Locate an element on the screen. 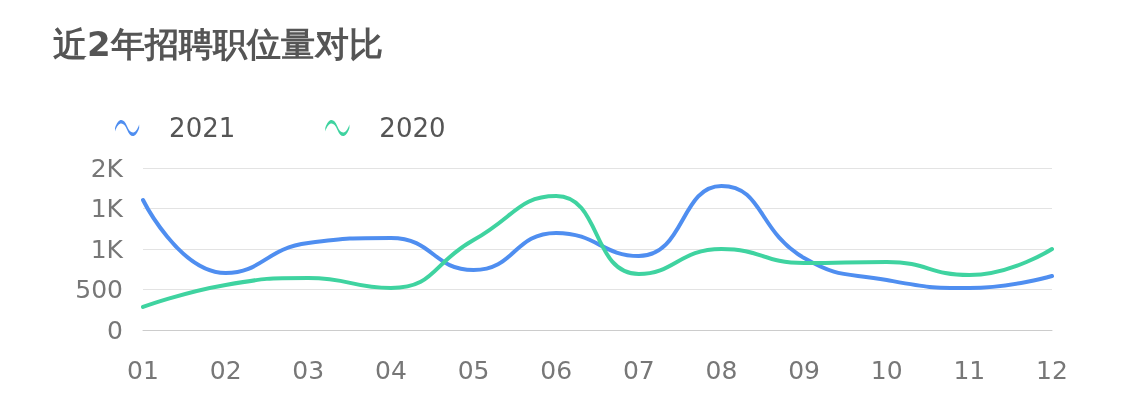 This screenshot has height=418, width=1124. x-tick-label: 02 is located at coordinates (225, 370).